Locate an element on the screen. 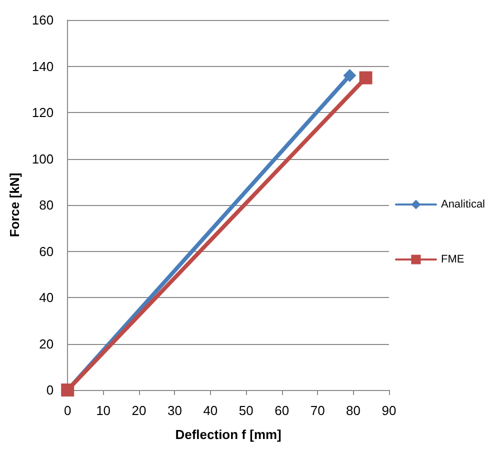 The height and width of the screenshot is (464, 495). y-tick-label: 80 is located at coordinates (46, 205).